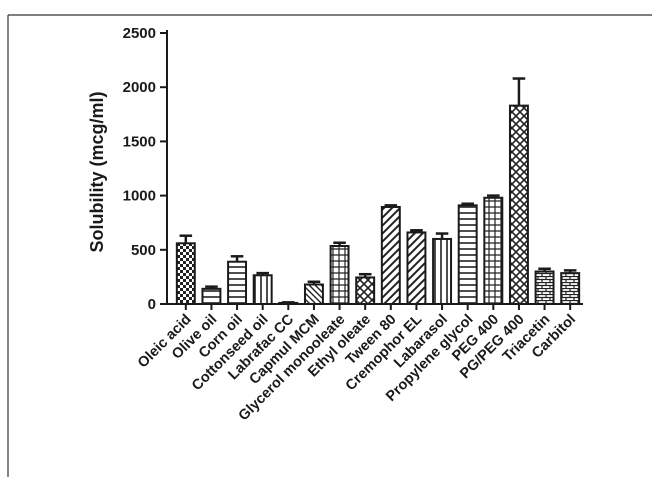 The image size is (652, 477). I want to click on y-tick-label: 1500, so click(139, 141).